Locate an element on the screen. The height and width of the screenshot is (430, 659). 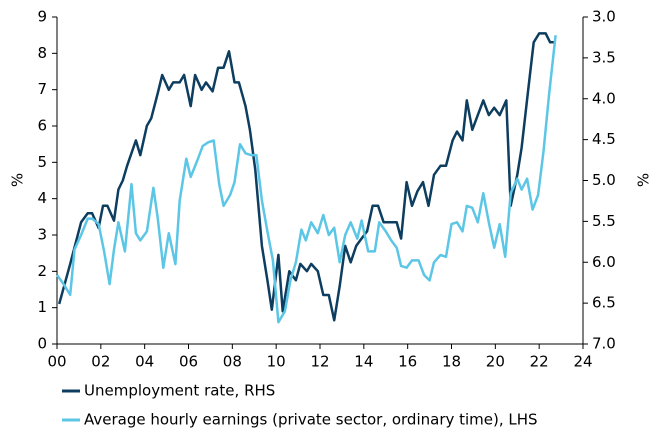
y2-tick-label: 5.0 is located at coordinates (604, 180).